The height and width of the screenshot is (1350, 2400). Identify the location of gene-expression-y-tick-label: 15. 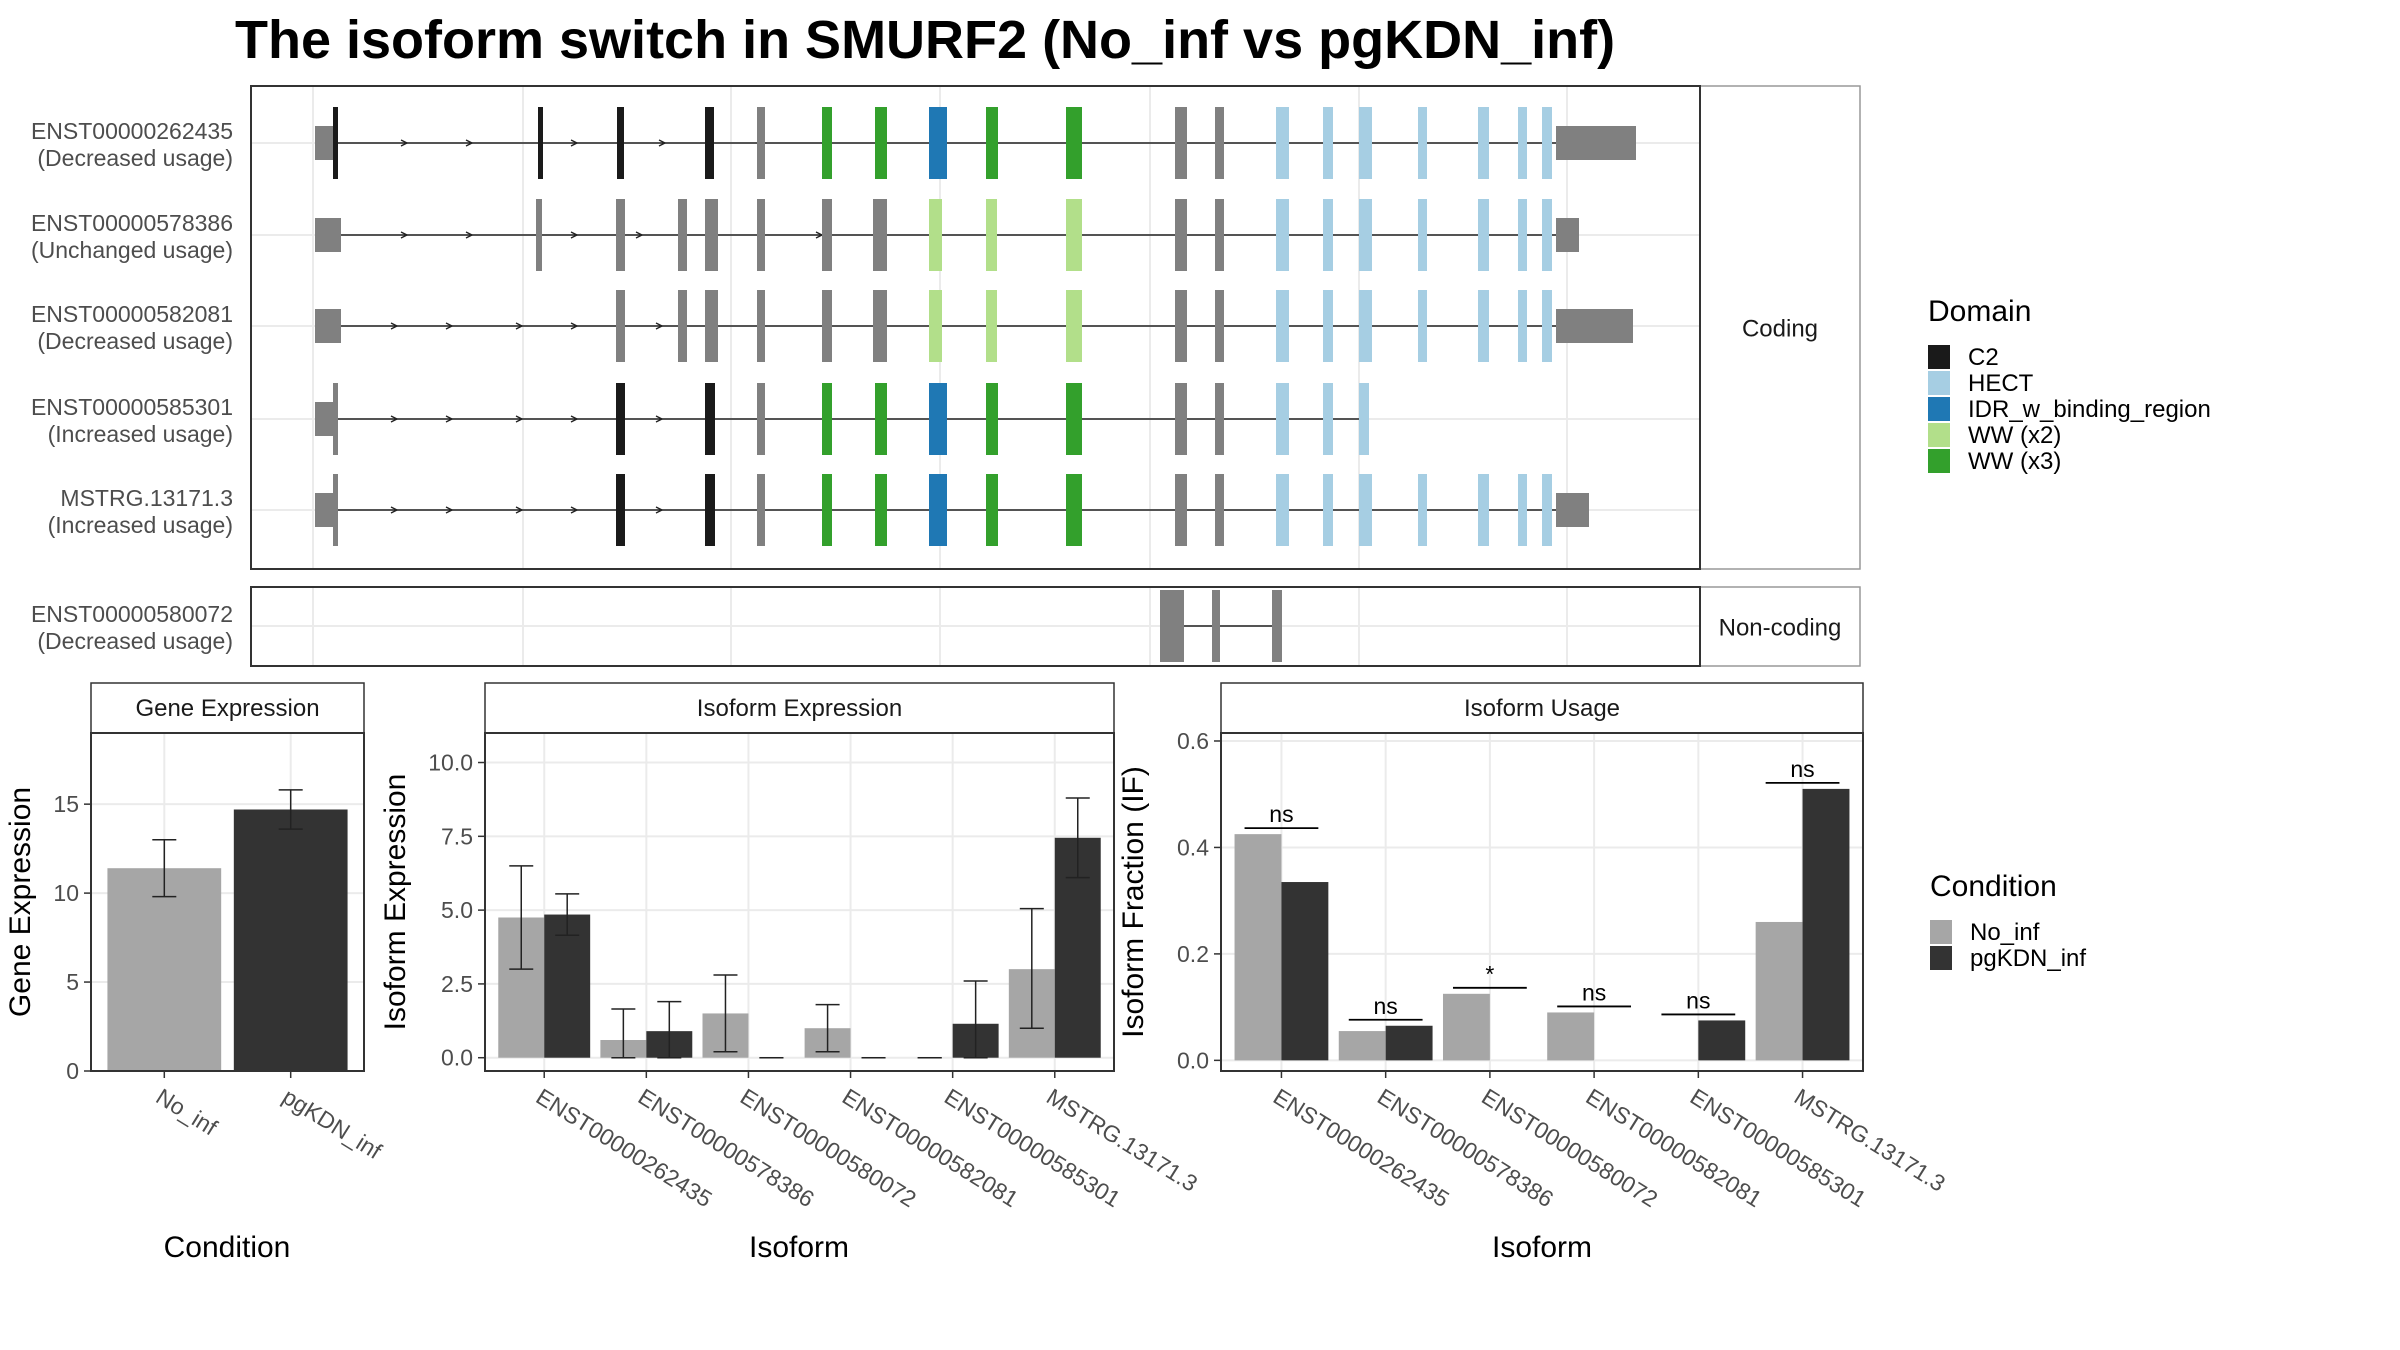
(66, 804).